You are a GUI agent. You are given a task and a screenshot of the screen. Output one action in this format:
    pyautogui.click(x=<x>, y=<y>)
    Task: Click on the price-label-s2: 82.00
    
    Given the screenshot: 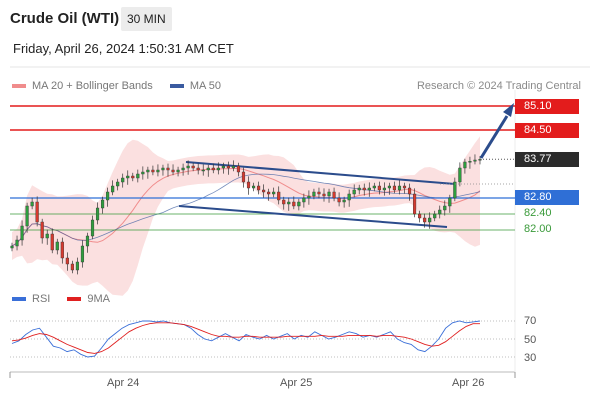 What is the action you would take?
    pyautogui.click(x=538, y=229)
    